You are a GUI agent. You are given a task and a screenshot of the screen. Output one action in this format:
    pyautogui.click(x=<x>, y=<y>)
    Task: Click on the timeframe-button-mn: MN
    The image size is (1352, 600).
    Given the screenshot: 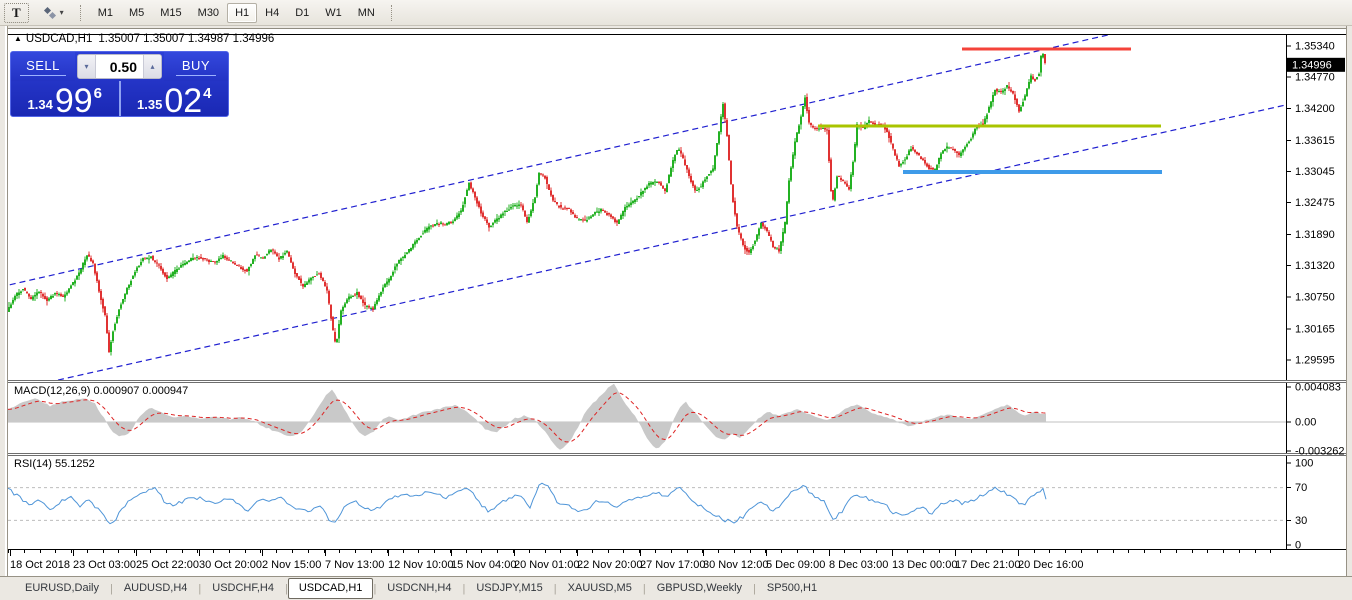 What is the action you would take?
    pyautogui.click(x=366, y=13)
    